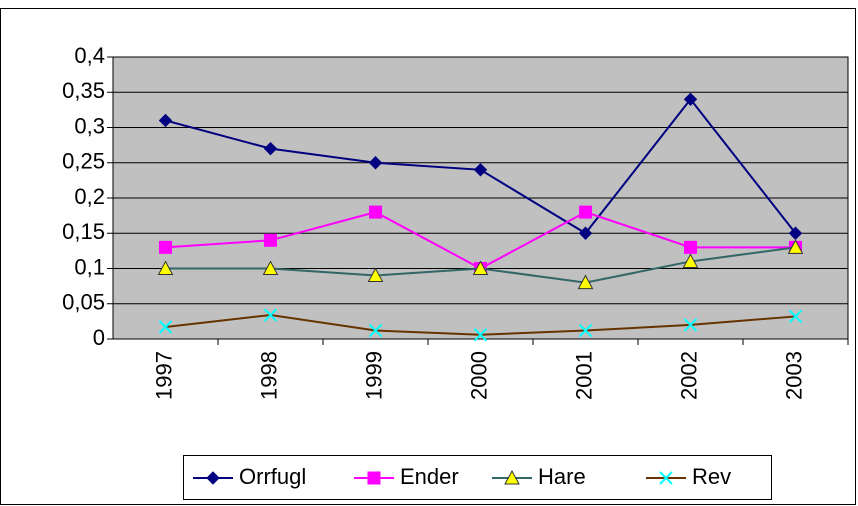  What do you see at coordinates (99, 337) in the screenshot?
I see `y-tick-label: 0` at bounding box center [99, 337].